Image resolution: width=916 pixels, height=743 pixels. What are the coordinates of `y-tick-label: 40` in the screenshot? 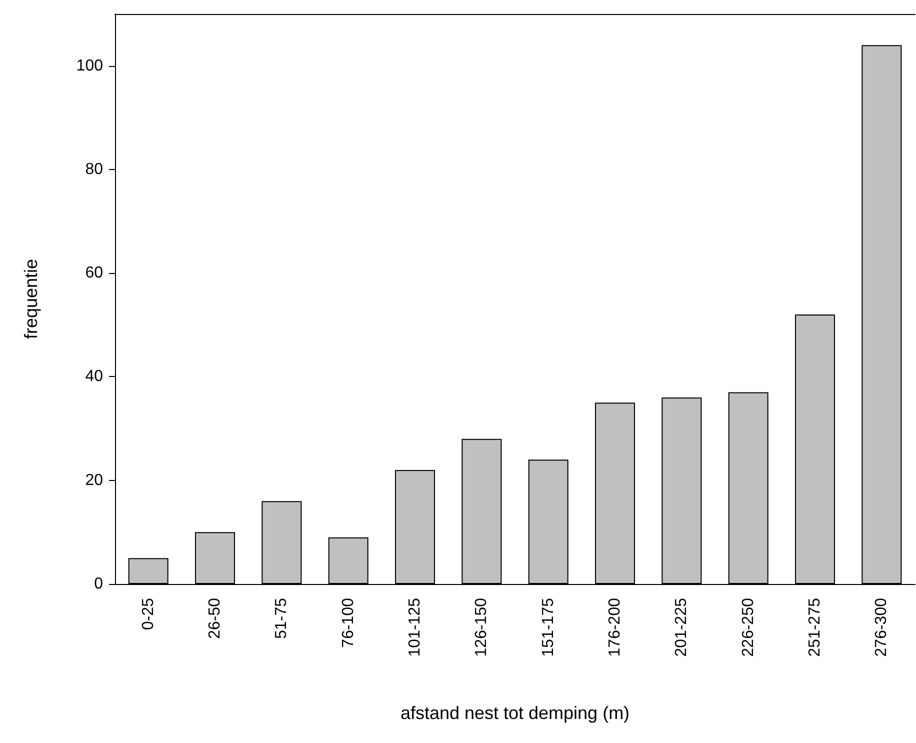 It's located at (94, 377).